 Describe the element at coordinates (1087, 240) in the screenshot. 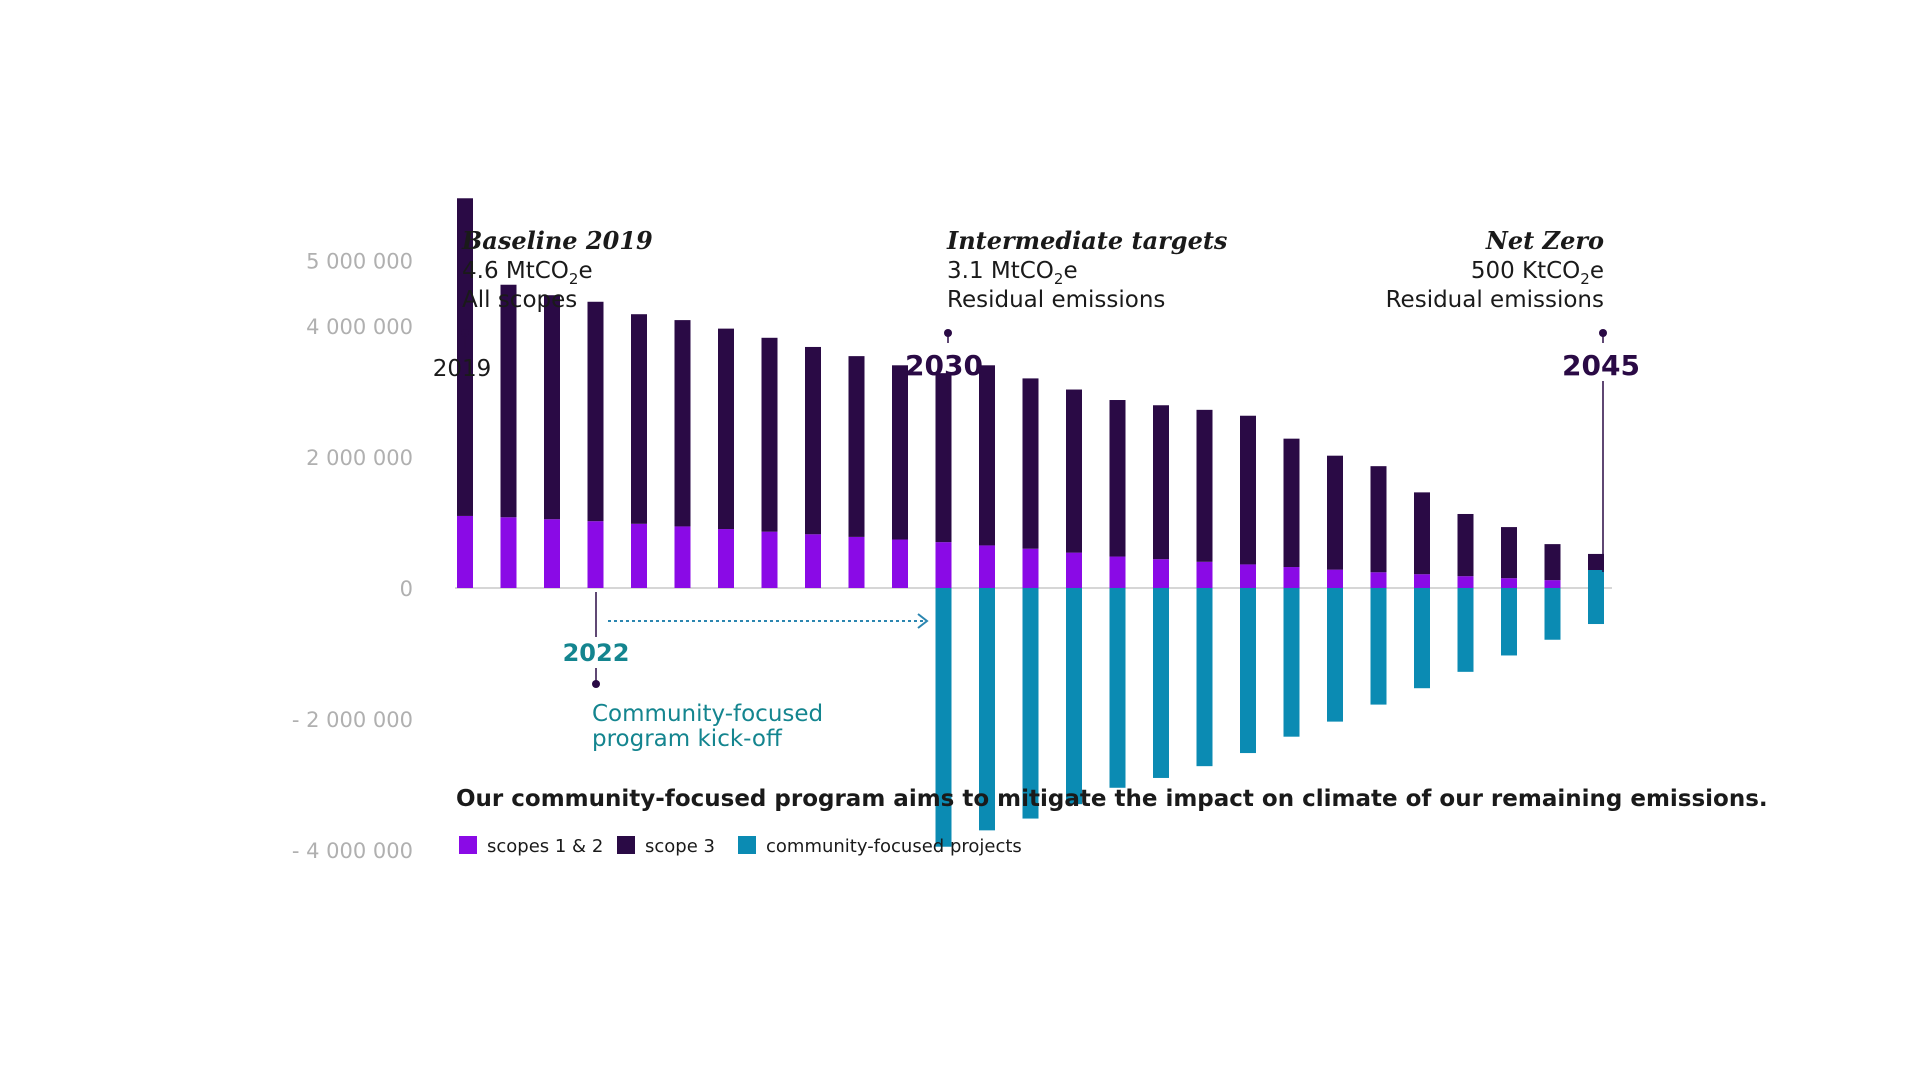

I see `intermediate-title: Intermediate targets` at that location.